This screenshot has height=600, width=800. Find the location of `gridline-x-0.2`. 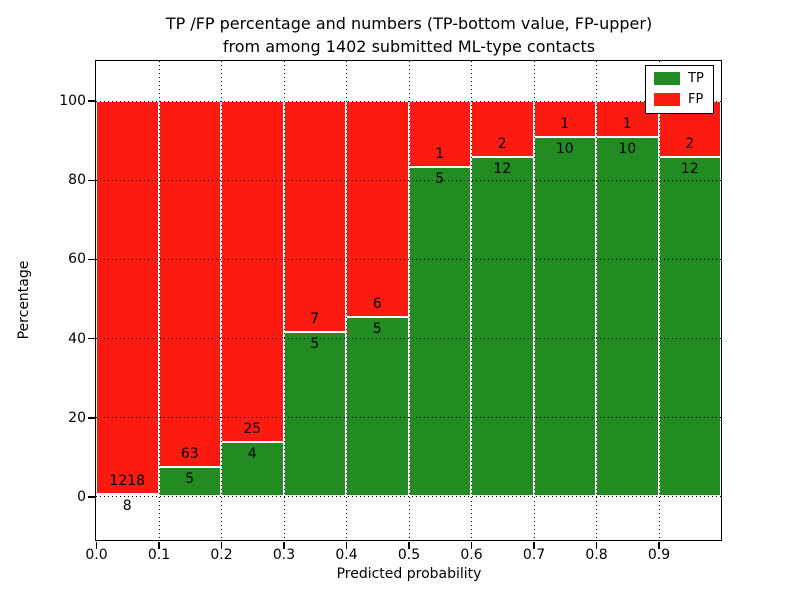

gridline-x-0.2 is located at coordinates (221, 300).